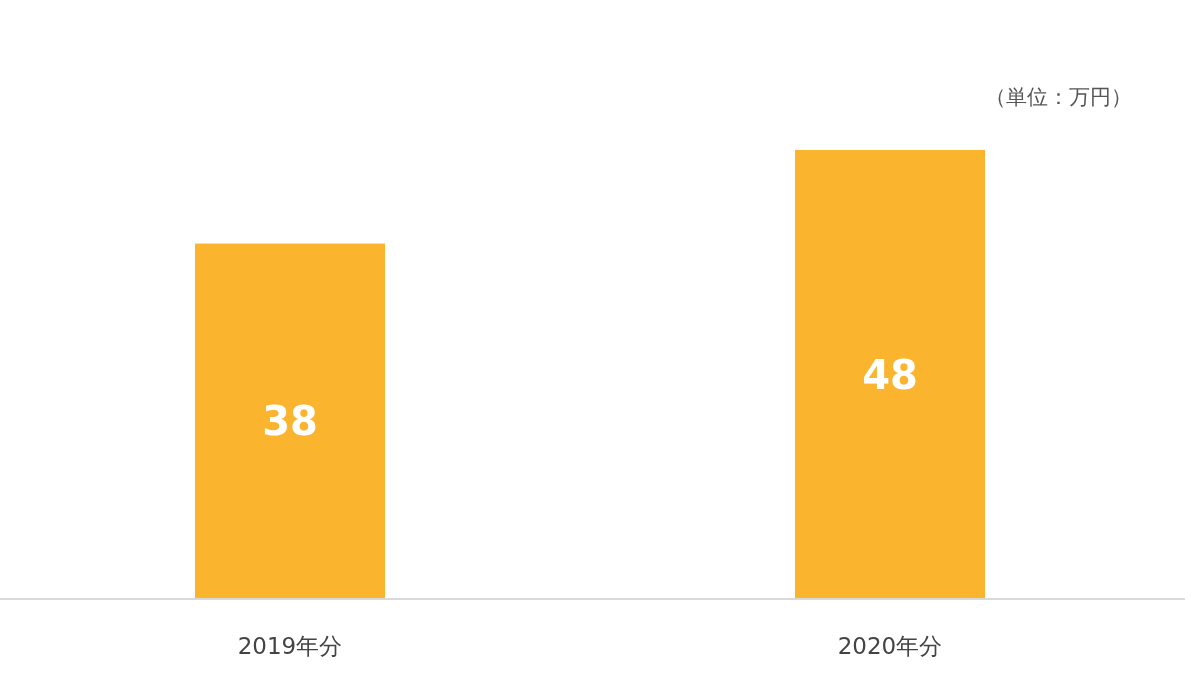 This screenshot has height=690, width=1198. Describe the element at coordinates (890, 374) in the screenshot. I see `data-label: 48` at that location.